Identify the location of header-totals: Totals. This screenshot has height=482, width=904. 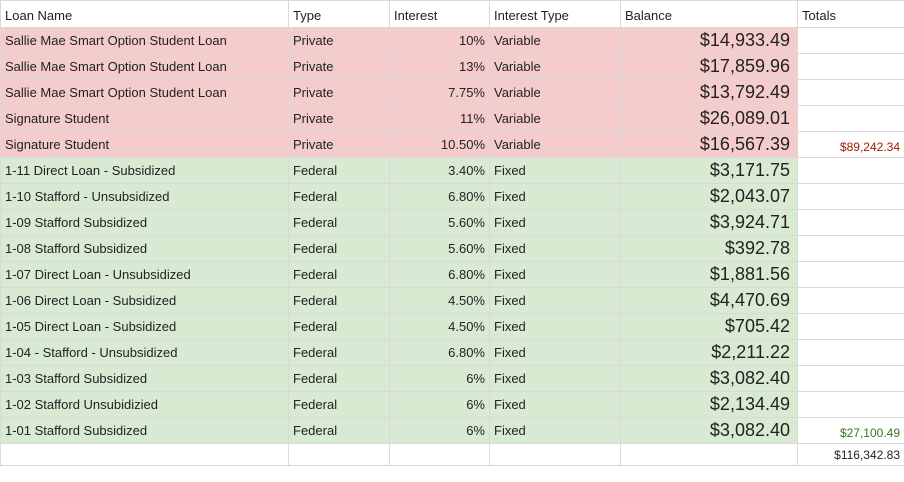
(850, 14).